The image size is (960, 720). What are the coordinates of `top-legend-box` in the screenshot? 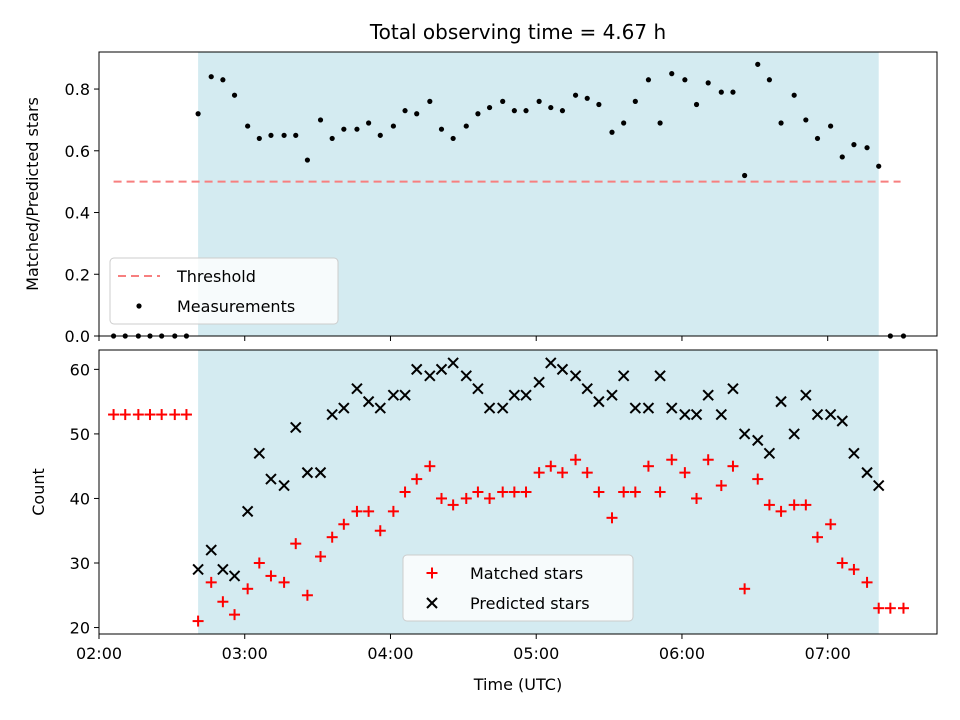 It's located at (224, 291).